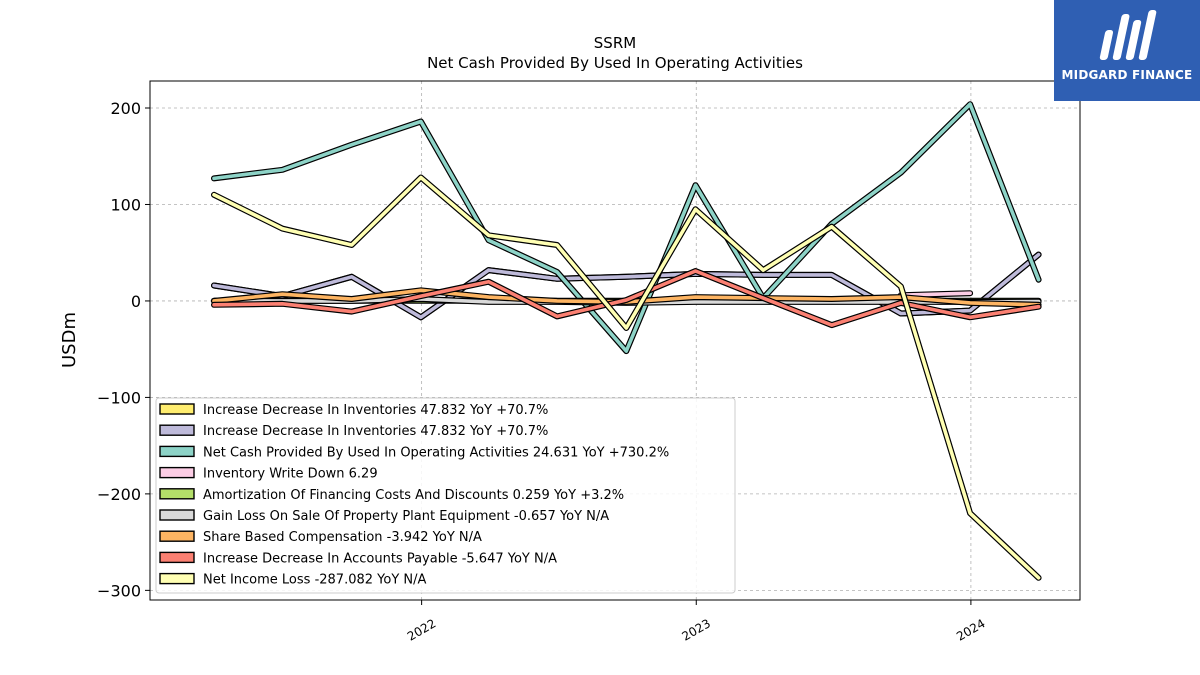  Describe the element at coordinates (119, 397) in the screenshot. I see `y-tick-label: −100` at that location.